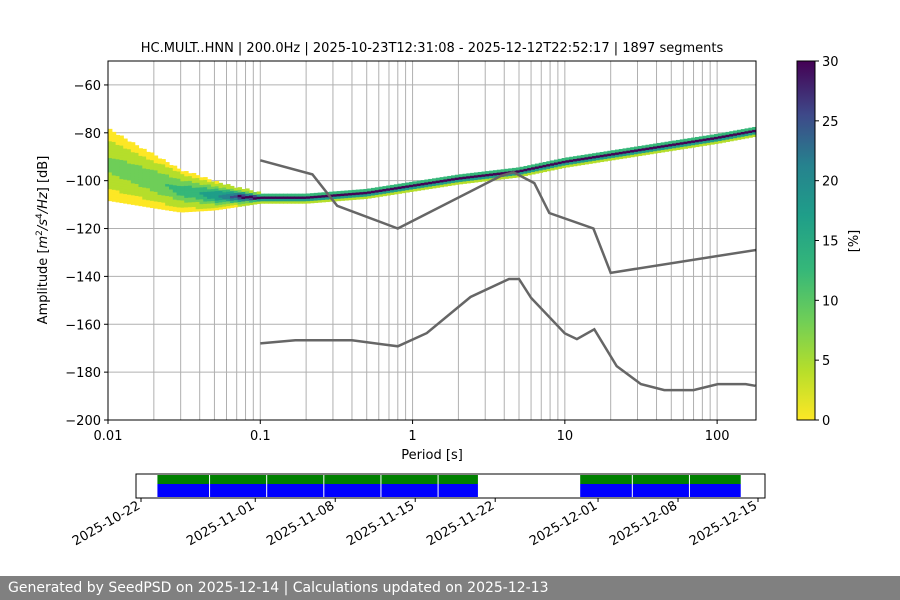 Image resolution: width=900 pixels, height=600 pixels. I want to click on colorbar: 0 5 10 15 20 25 30 [%], so click(829, 242).